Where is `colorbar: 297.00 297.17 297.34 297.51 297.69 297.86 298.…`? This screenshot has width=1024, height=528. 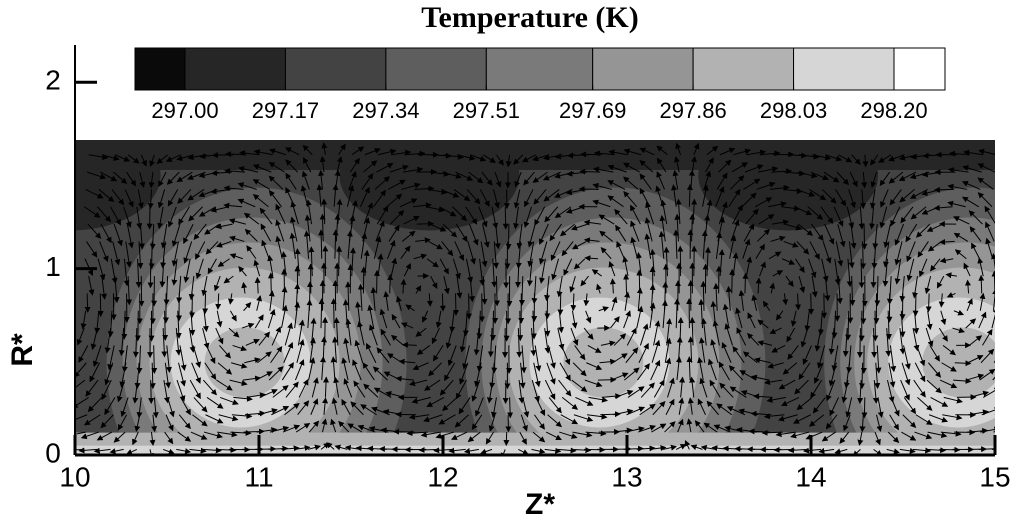
colorbar: 297.00 297.17 297.34 297.51 297.69 297.86 298.… is located at coordinates (540, 85).